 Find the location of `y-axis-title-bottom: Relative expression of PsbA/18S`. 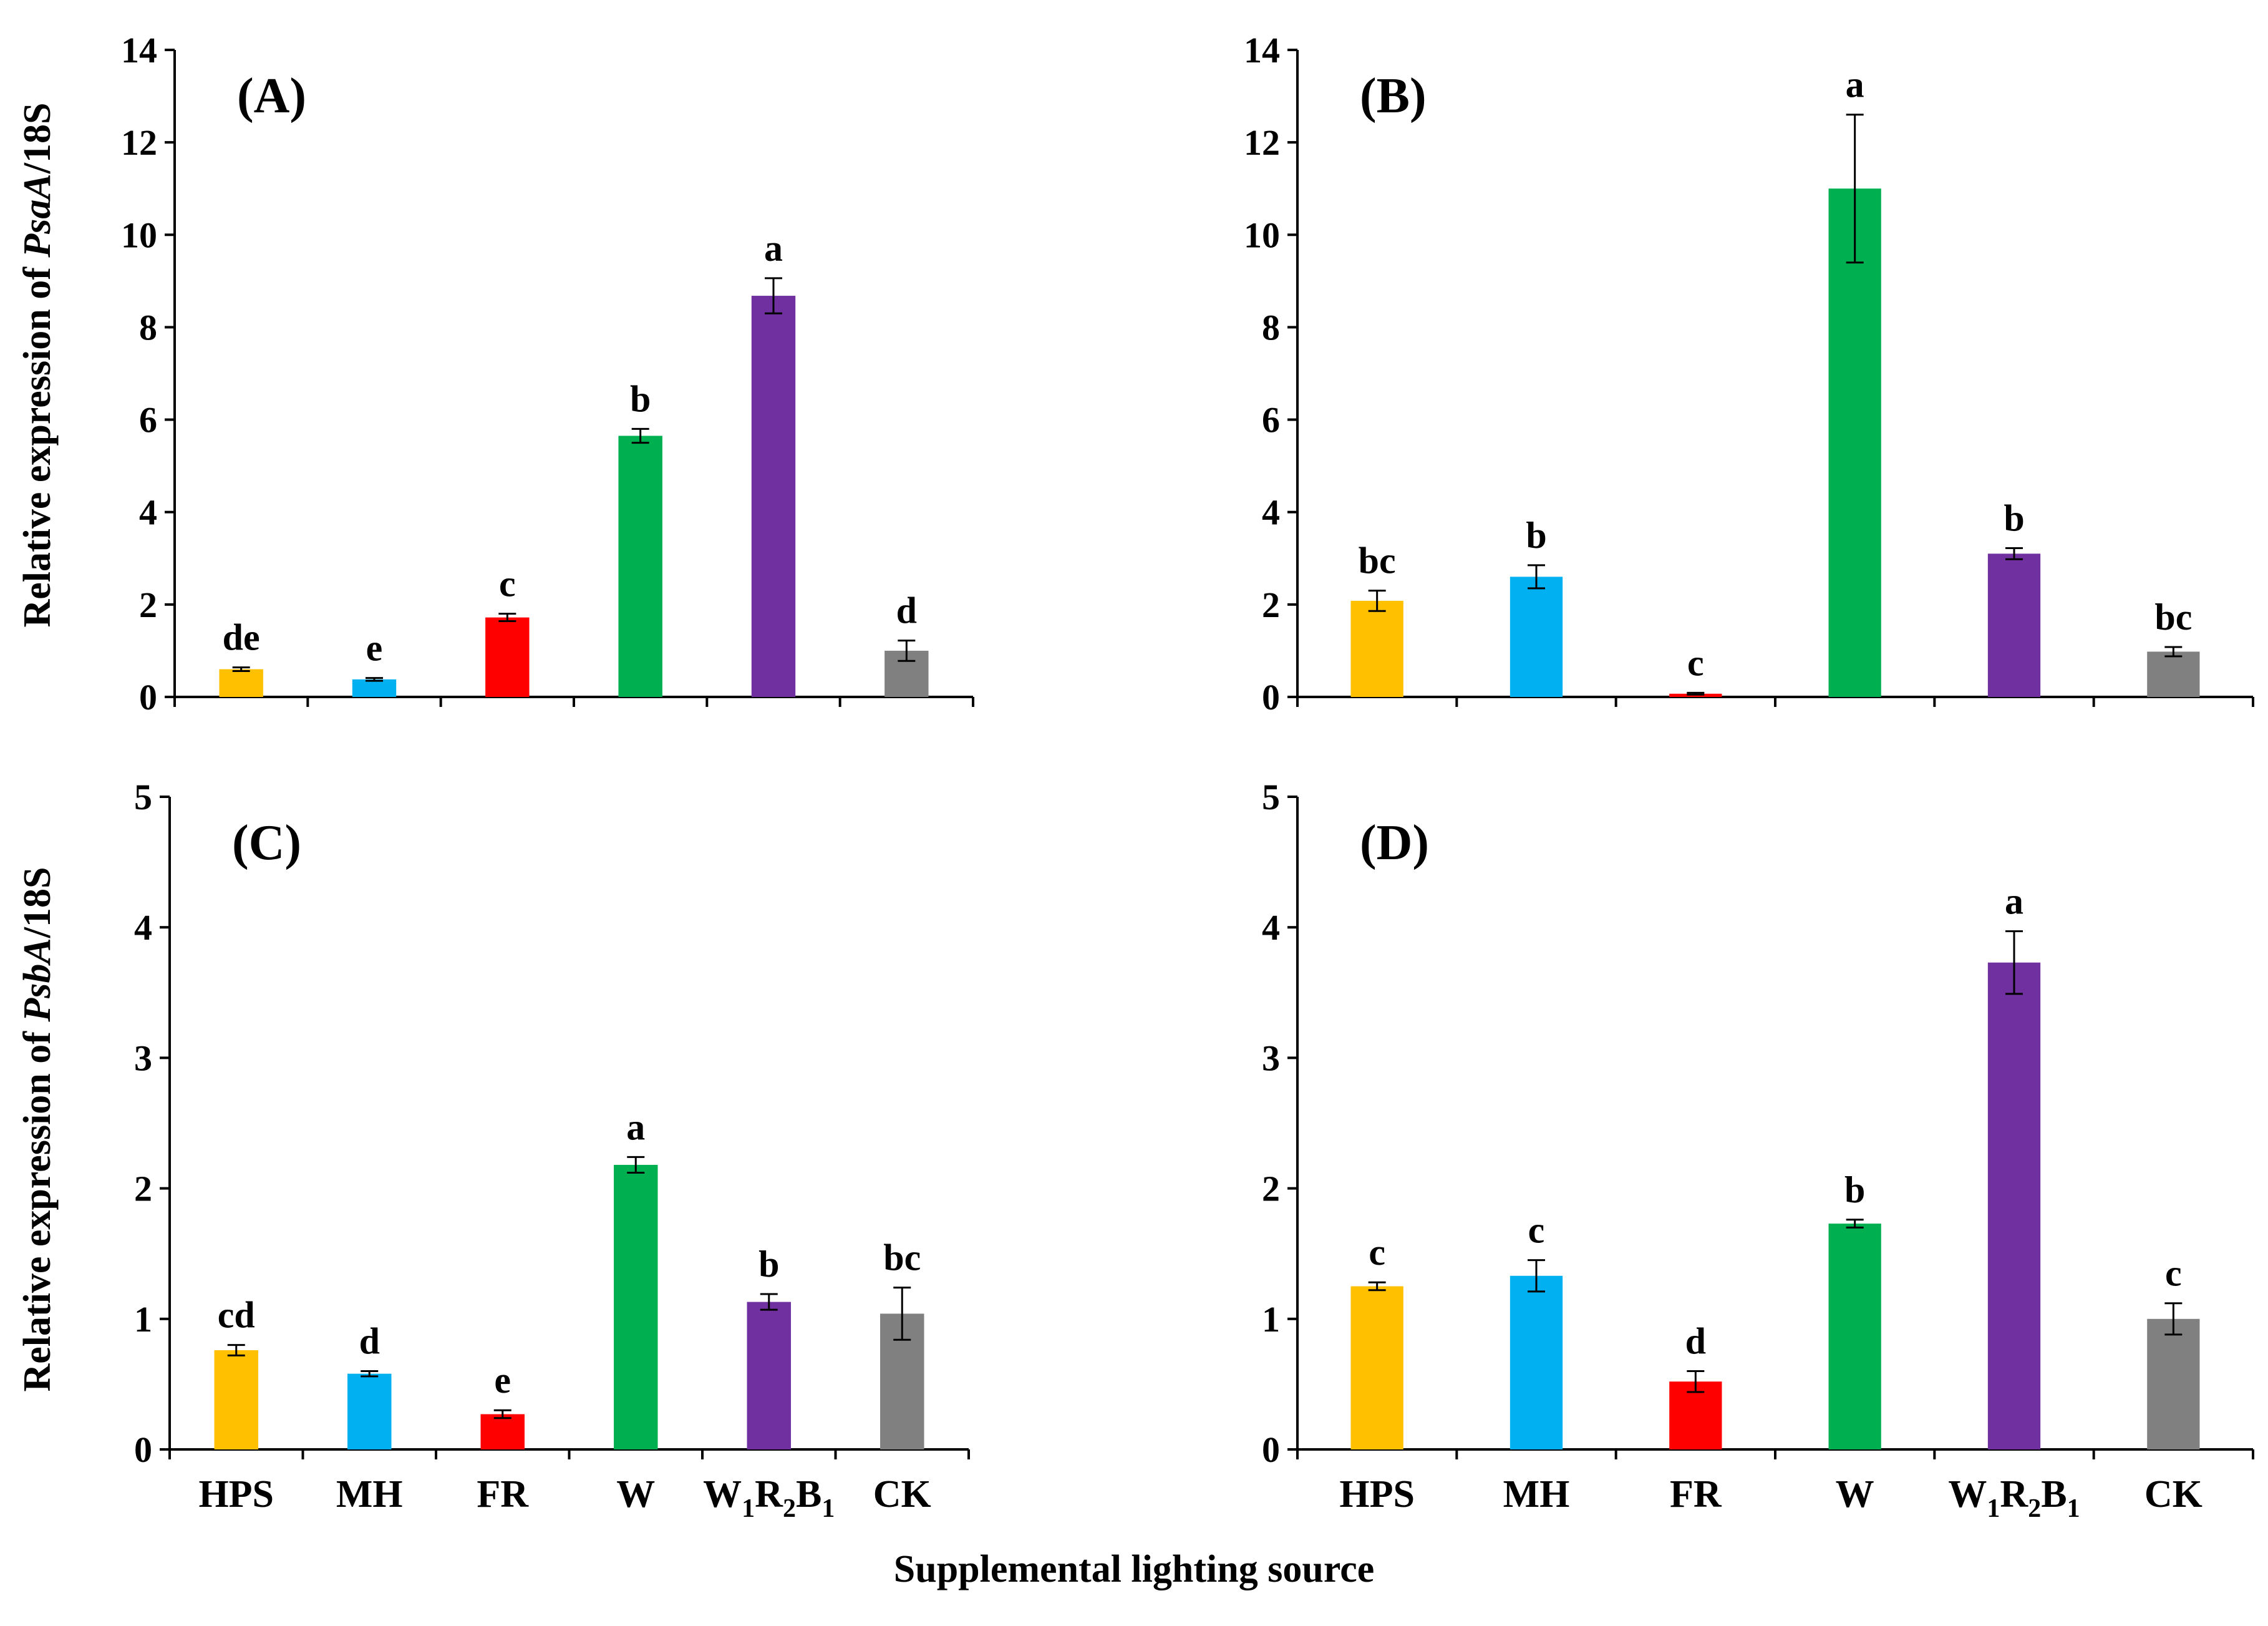

y-axis-title-bottom: Relative expression of PsbA/18S is located at coordinates (37, 1129).